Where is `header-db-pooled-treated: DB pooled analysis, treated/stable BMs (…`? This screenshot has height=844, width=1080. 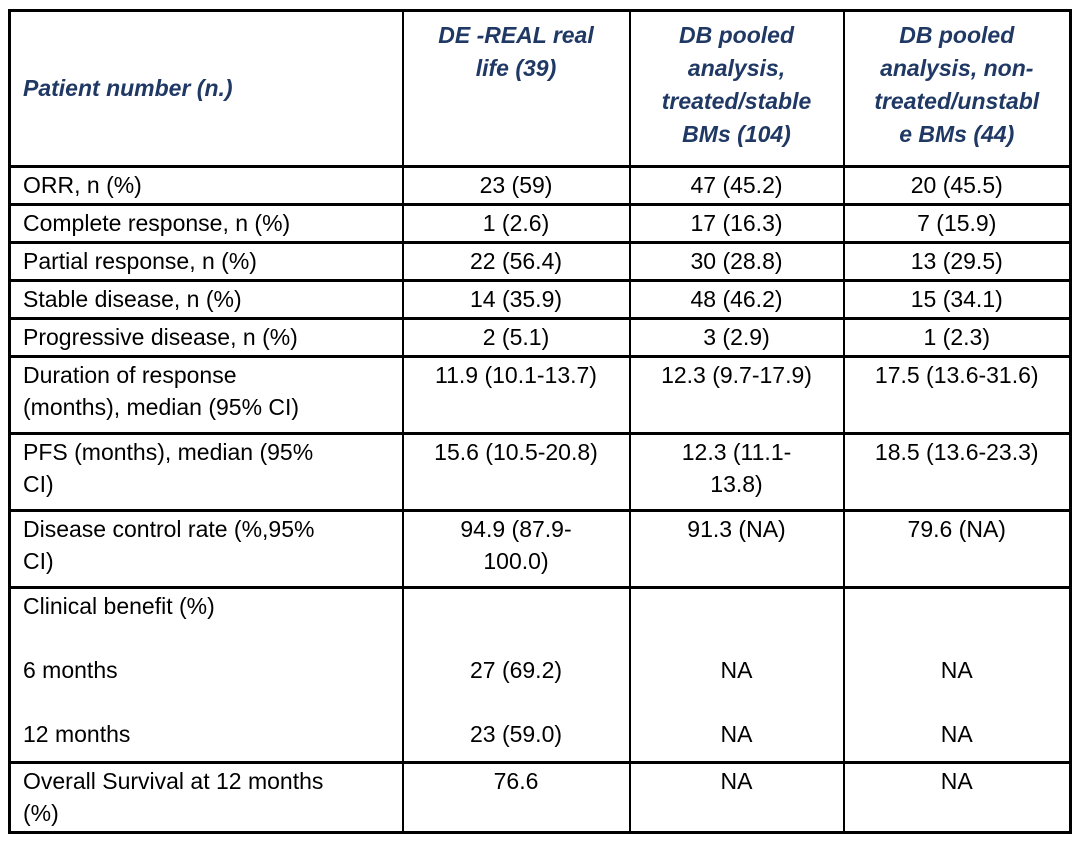 header-db-pooled-treated: DB pooled analysis, treated/stable BMs (… is located at coordinates (736, 88).